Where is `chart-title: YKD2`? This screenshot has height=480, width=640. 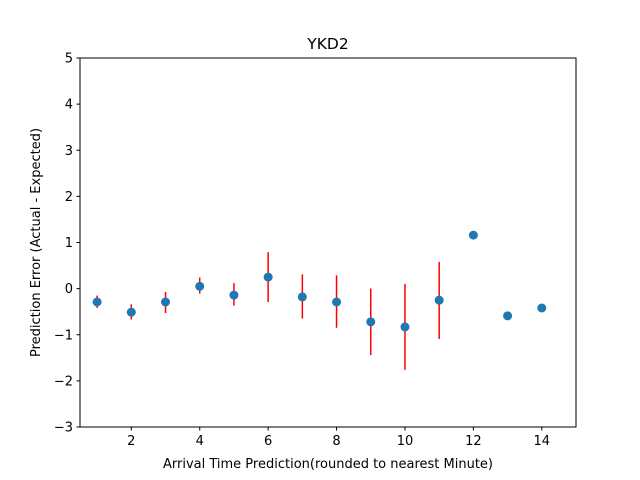
chart-title: YKD2 is located at coordinates (327, 44).